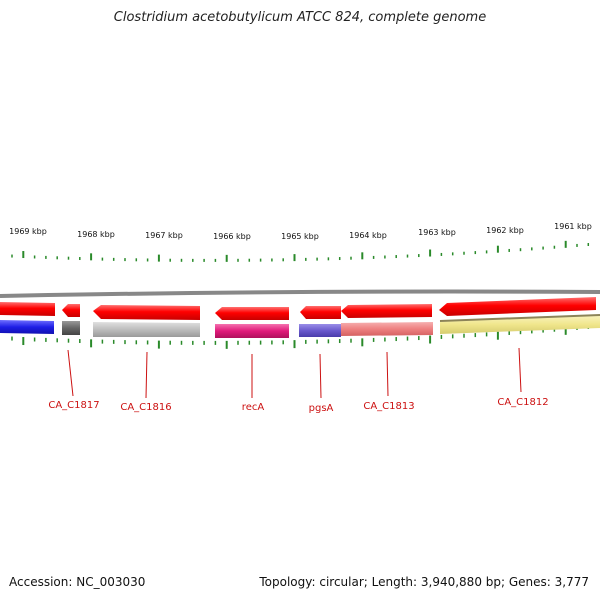  Describe the element at coordinates (253, 407) in the screenshot. I see `gene-label-recA: recA` at that location.